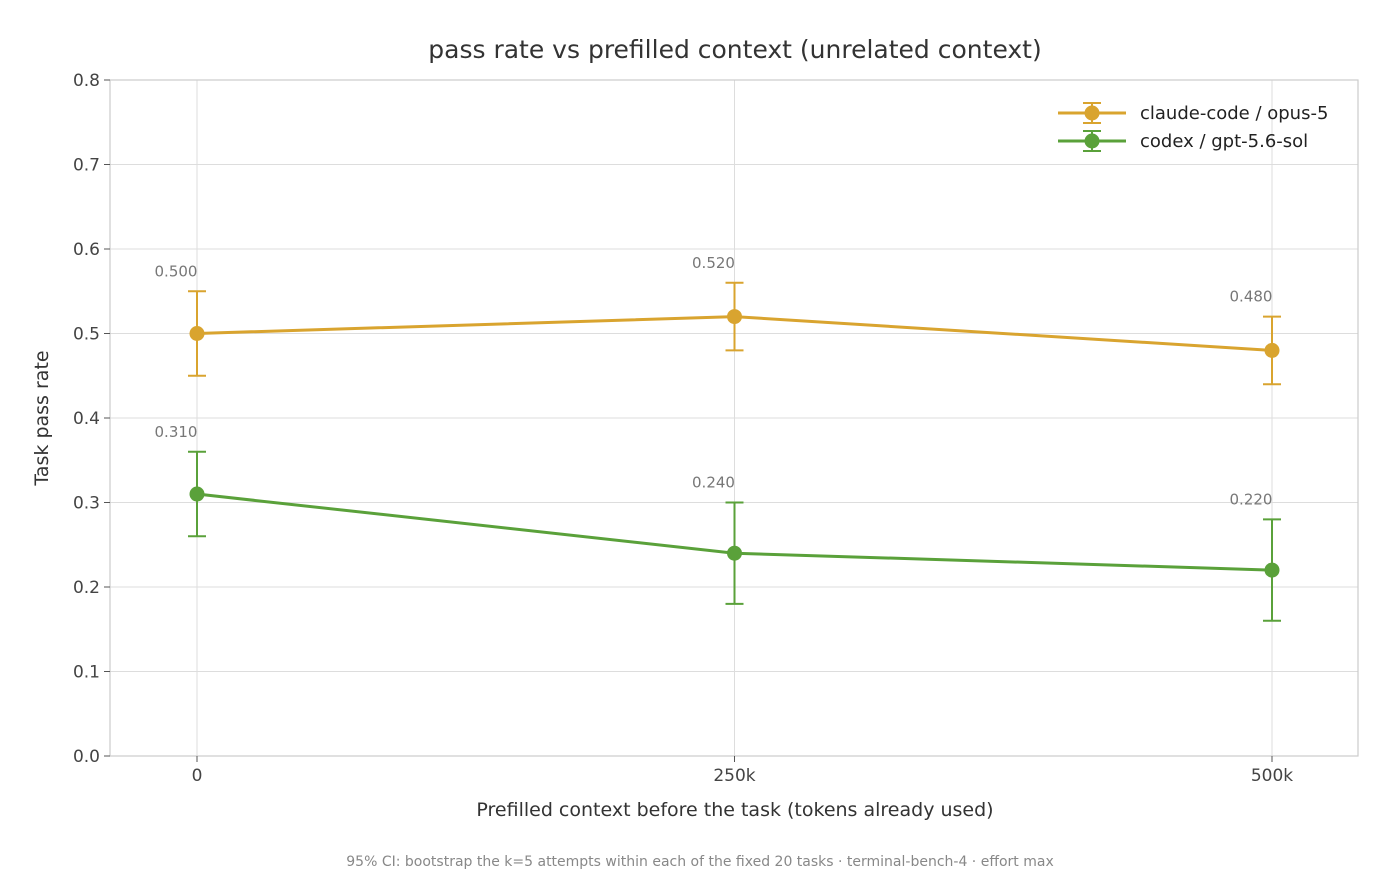  I want to click on y-axis-label: Task pass rate, so click(42, 418).